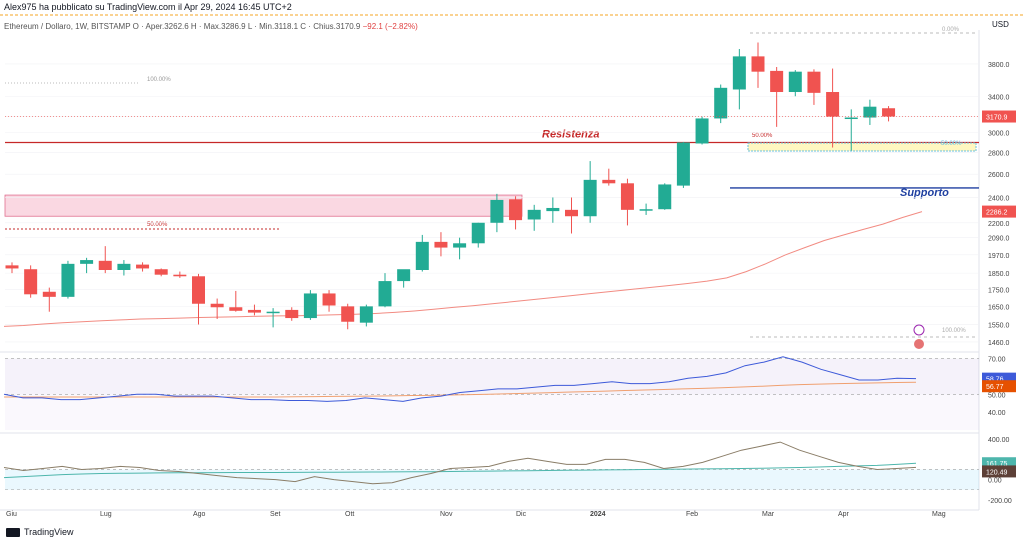  Describe the element at coordinates (460, 470) in the screenshot. I see `cci-ma-line` at that location.